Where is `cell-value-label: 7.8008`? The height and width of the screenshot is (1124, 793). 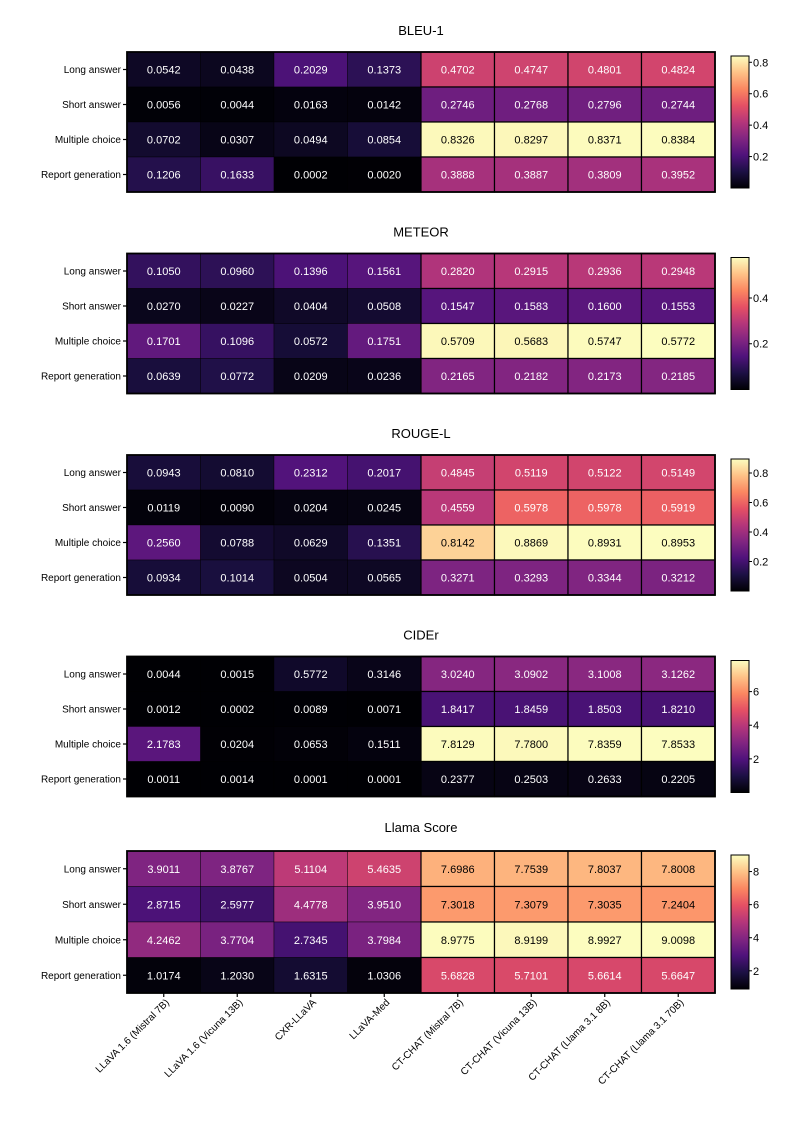 cell-value-label: 7.8008 is located at coordinates (678, 870).